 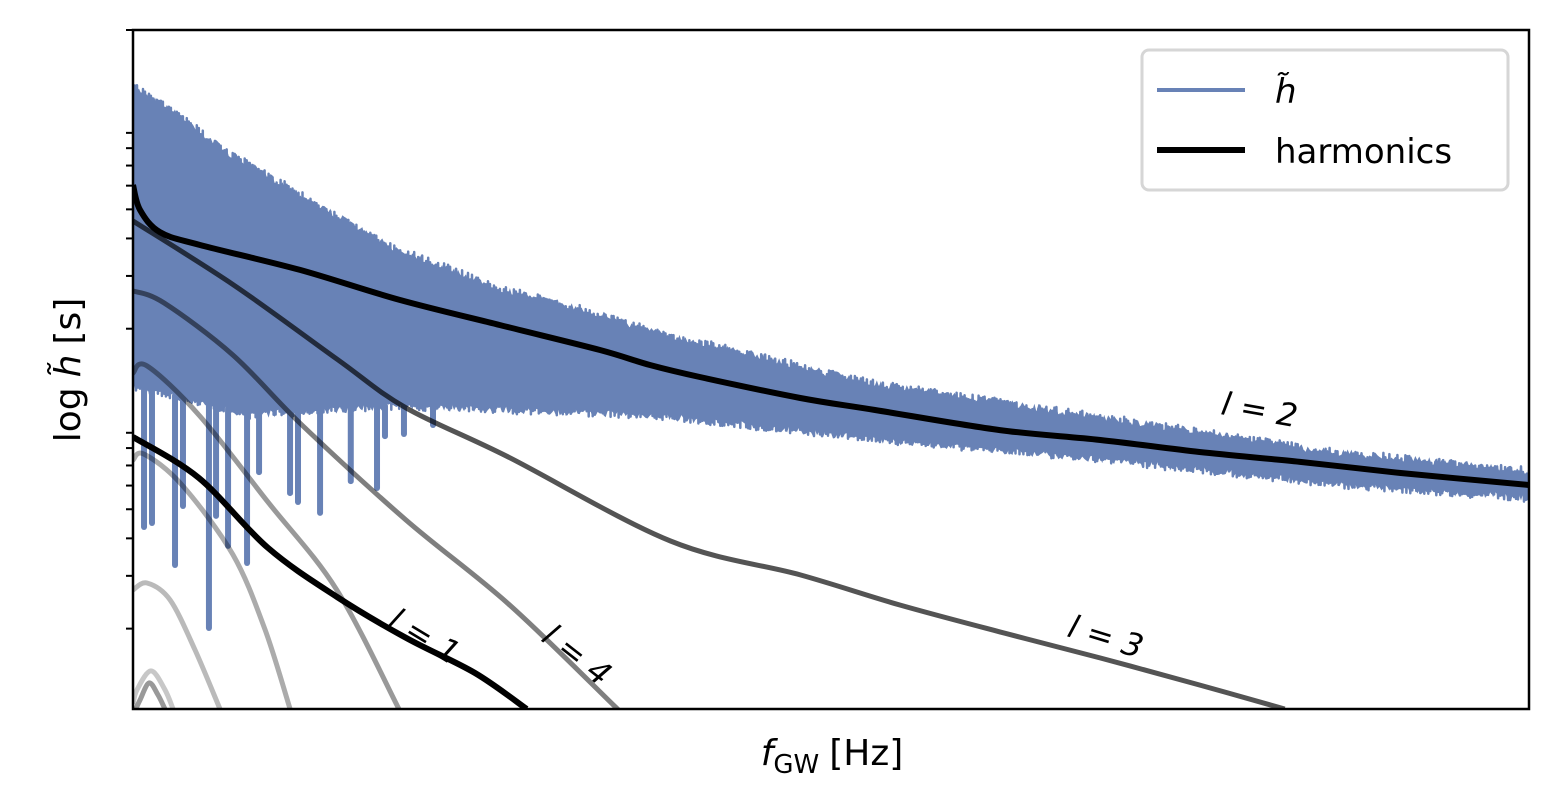 What do you see at coordinates (68, 366) in the screenshot?
I see `y-axis-symbol: h̃` at bounding box center [68, 366].